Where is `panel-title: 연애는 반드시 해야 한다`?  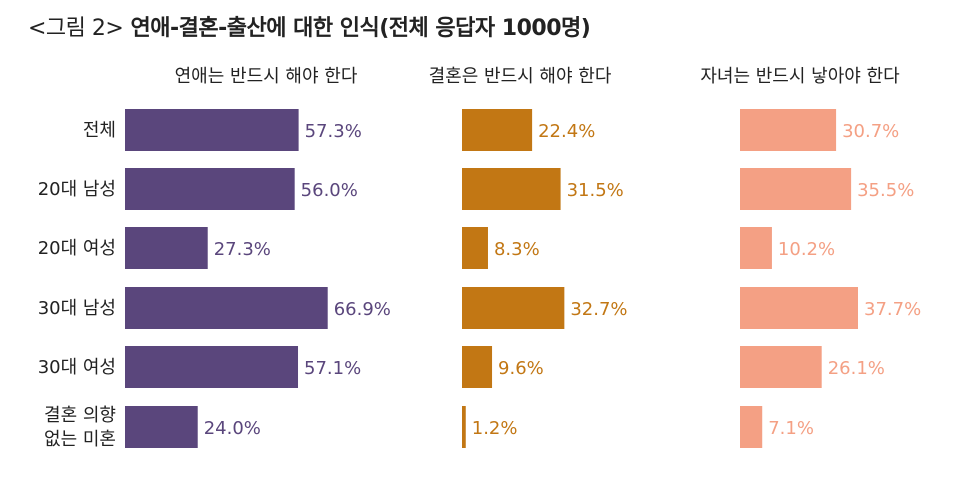
panel-title: 연애는 반드시 해야 한다 is located at coordinates (266, 76).